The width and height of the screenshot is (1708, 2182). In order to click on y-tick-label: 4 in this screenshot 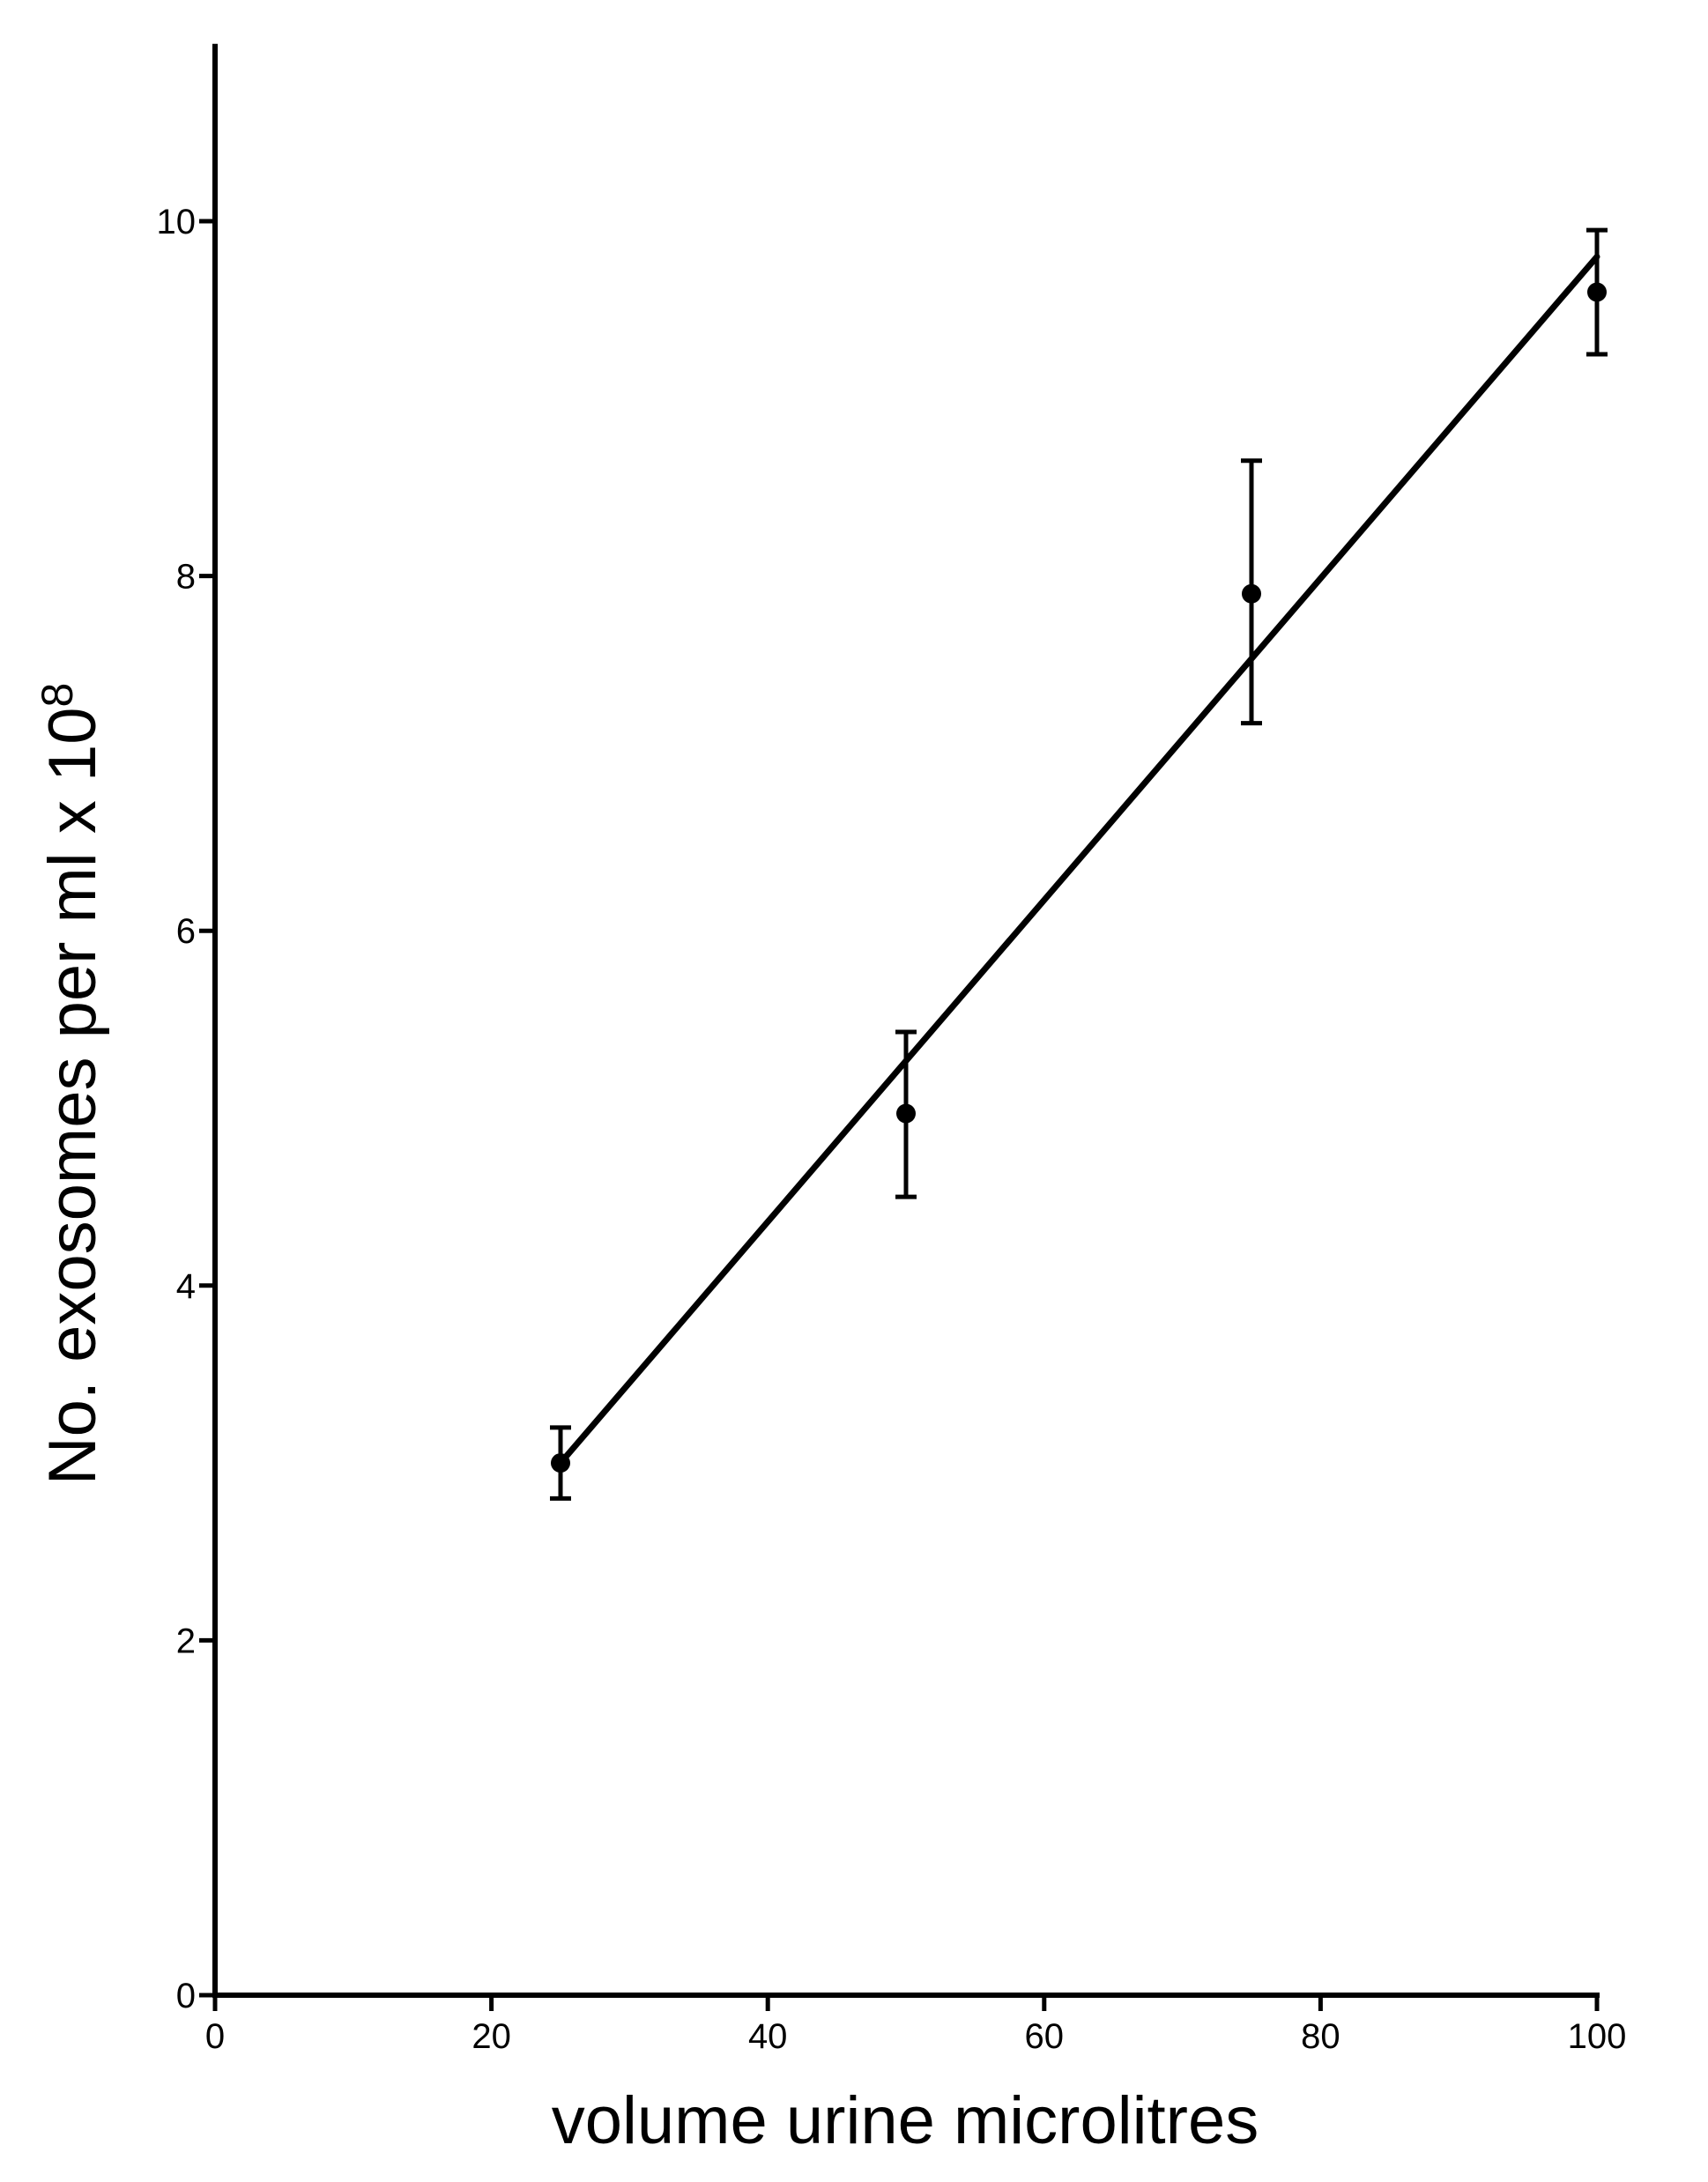, I will do `click(186, 1286)`.